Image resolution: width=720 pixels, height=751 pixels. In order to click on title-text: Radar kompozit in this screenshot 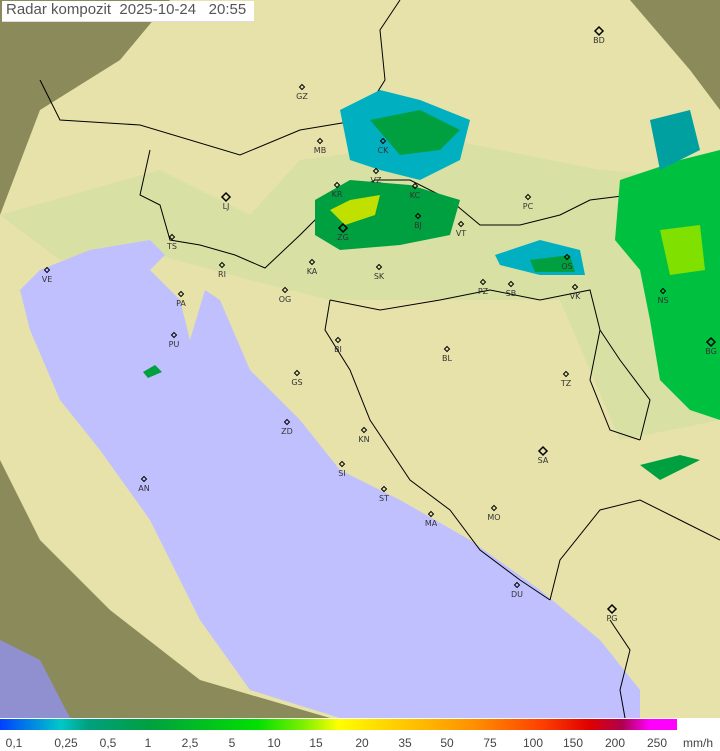, I will do `click(59, 9)`.